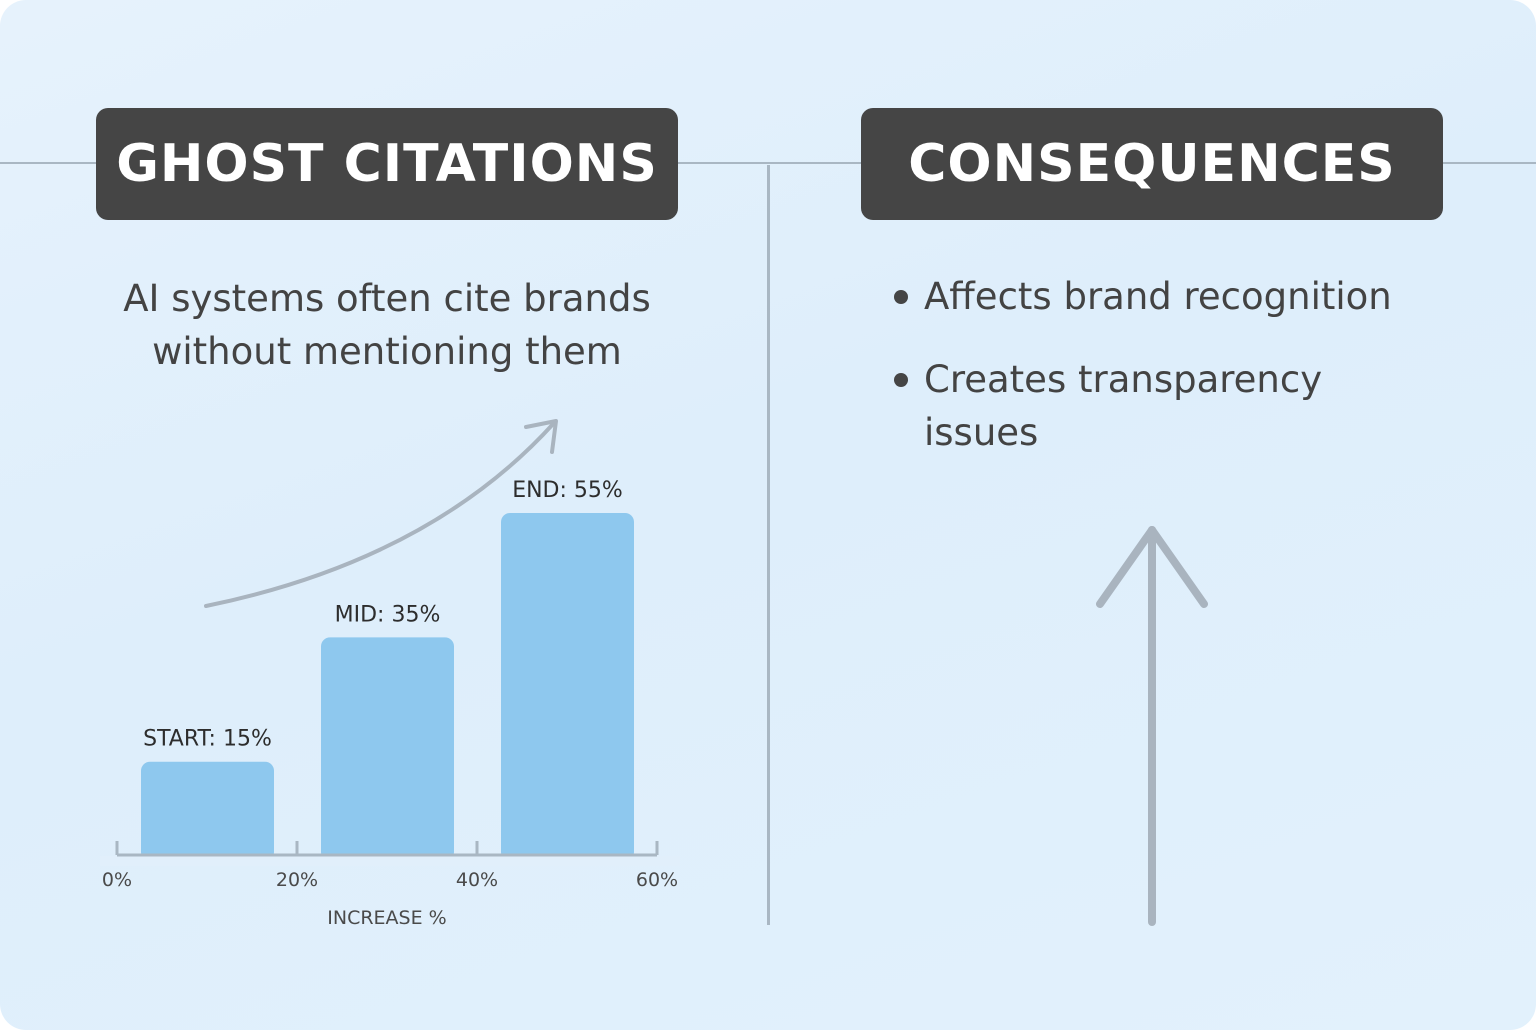 Image resolution: width=1536 pixels, height=1030 pixels. Describe the element at coordinates (1152, 726) in the screenshot. I see `up-arrow-icon` at that location.